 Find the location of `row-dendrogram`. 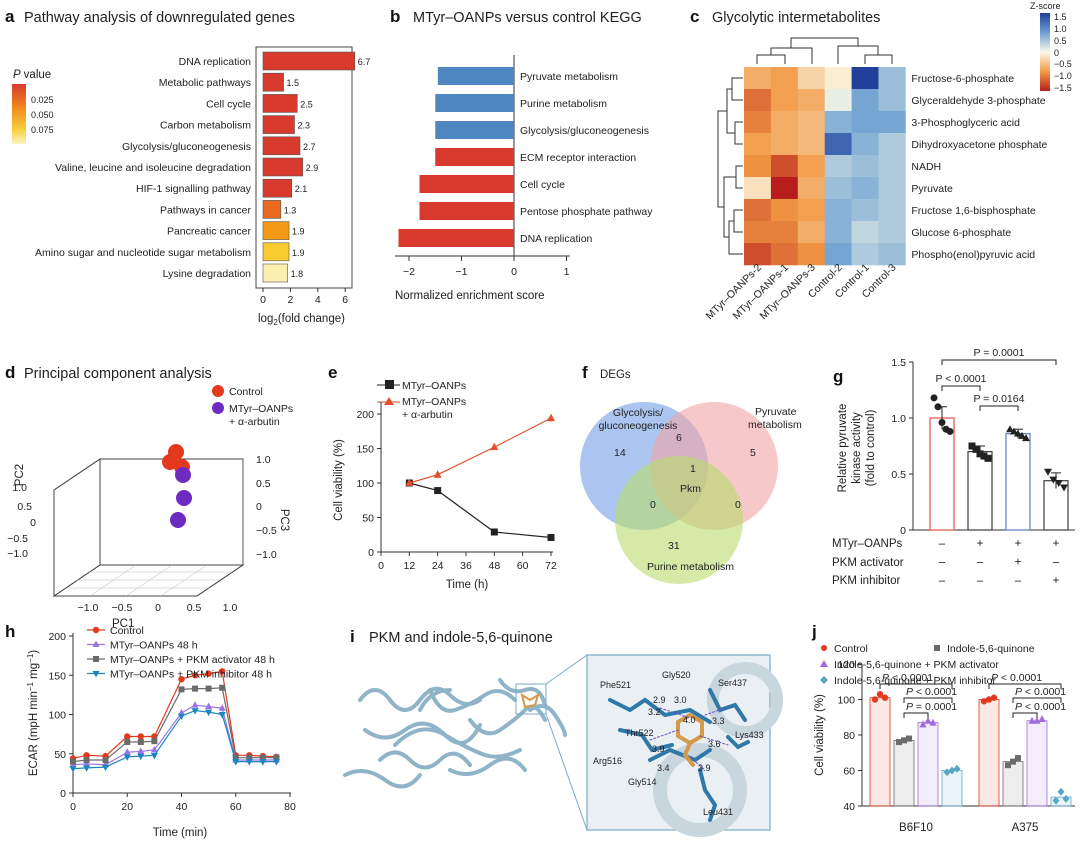

row-dendrogram is located at coordinates (730, 166).